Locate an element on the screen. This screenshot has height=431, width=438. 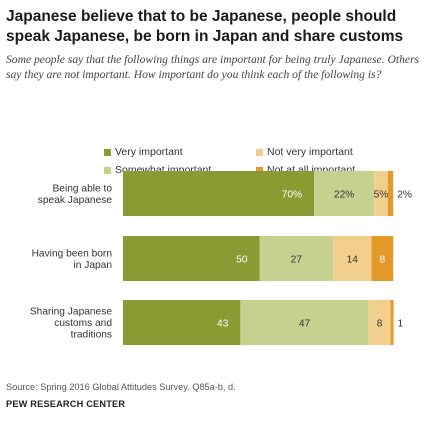
category-label-customs-traditions-line-3: traditions is located at coordinates (91, 335).